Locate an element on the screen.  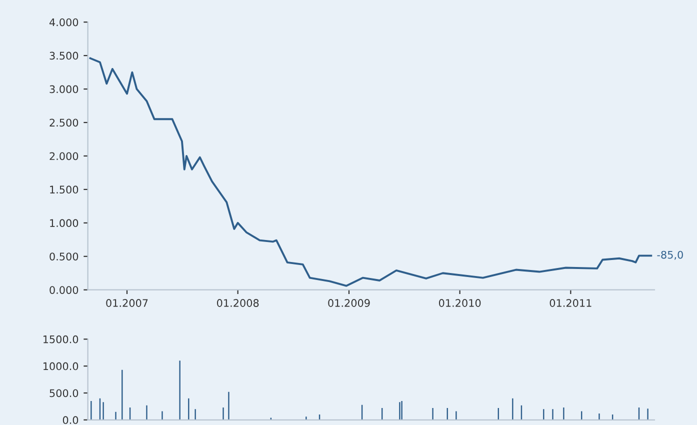
x-tick-label: 01.2011 is located at coordinates (571, 303).